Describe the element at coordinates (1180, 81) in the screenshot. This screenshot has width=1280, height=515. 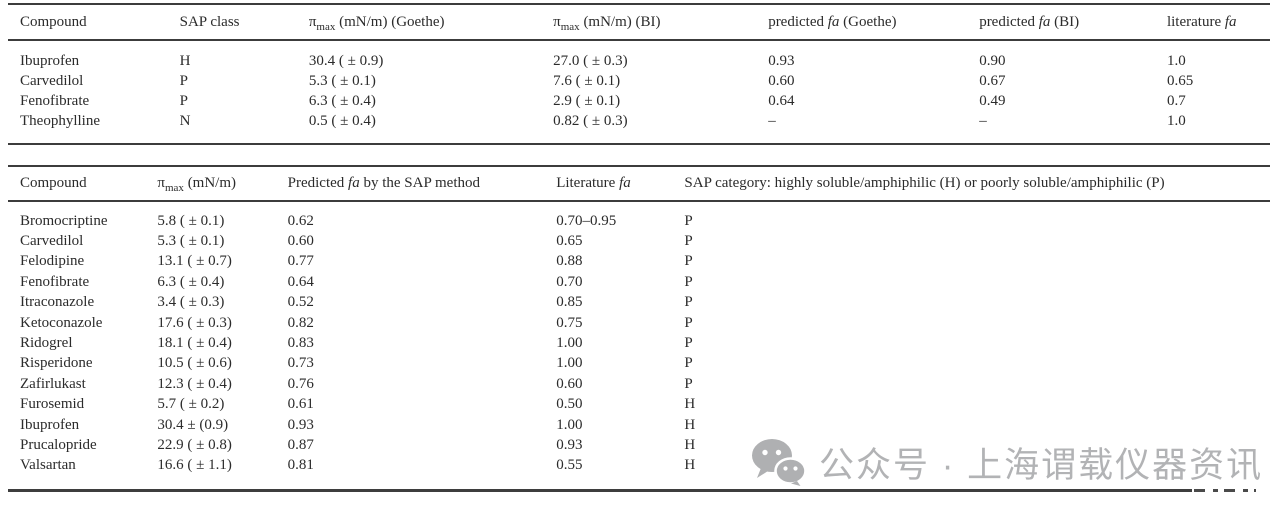
I see `table-cell: 0.65` at that location.